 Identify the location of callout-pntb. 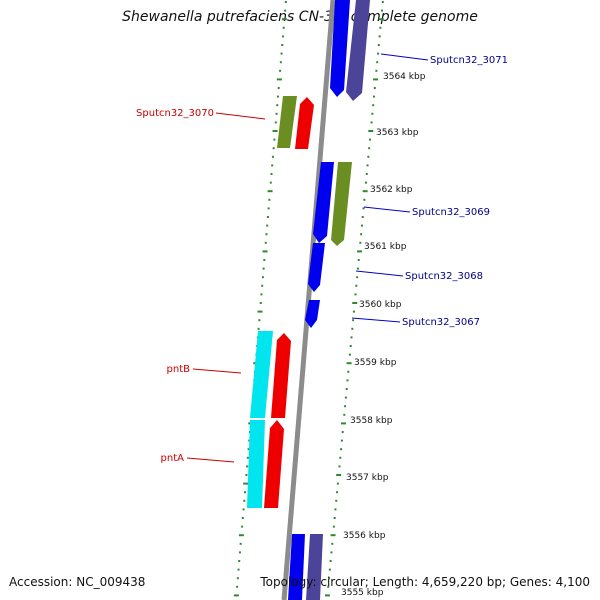
(217, 371).